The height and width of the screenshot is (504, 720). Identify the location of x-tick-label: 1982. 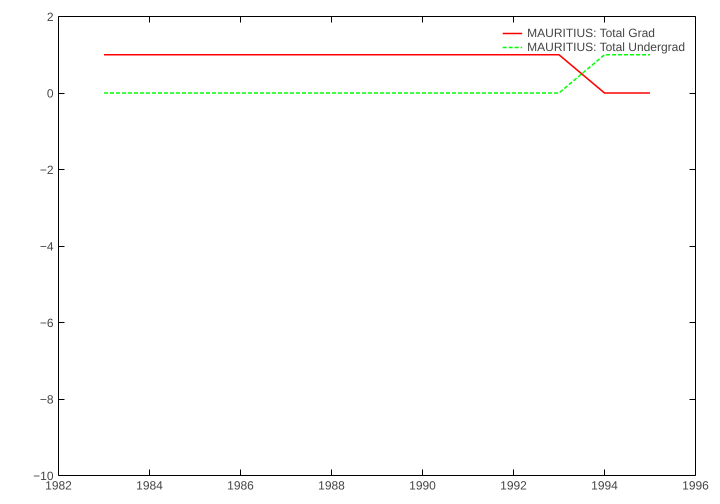
(58, 485).